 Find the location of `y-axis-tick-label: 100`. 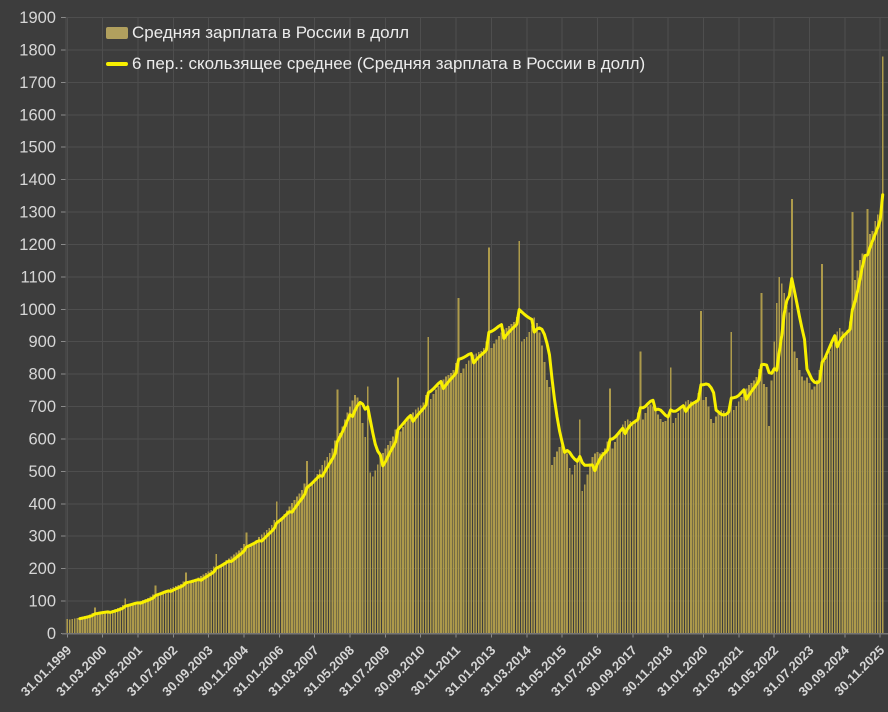

y-axis-tick-label: 100 is located at coordinates (42, 602).